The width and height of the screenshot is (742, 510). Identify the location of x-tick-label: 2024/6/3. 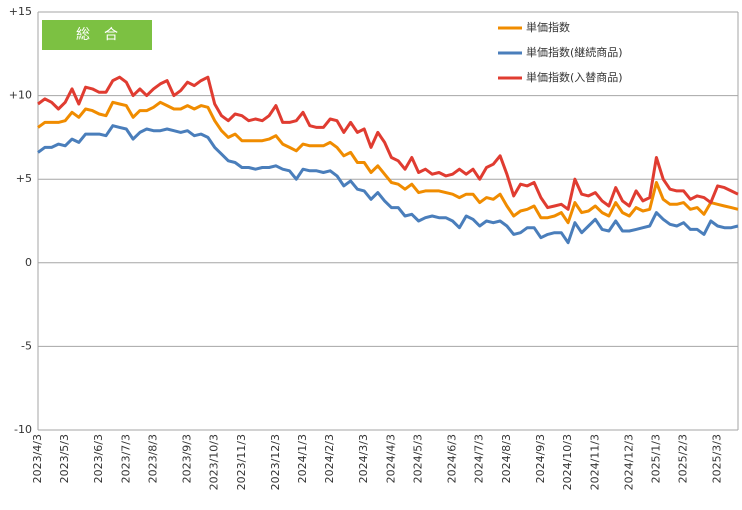
(452, 458).